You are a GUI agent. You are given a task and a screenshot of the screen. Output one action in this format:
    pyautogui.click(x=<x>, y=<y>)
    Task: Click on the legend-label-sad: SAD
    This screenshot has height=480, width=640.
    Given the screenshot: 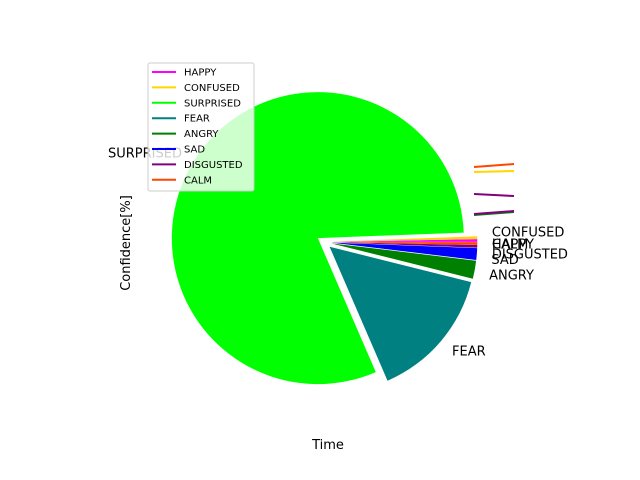 What is the action you would take?
    pyautogui.click(x=194, y=150)
    